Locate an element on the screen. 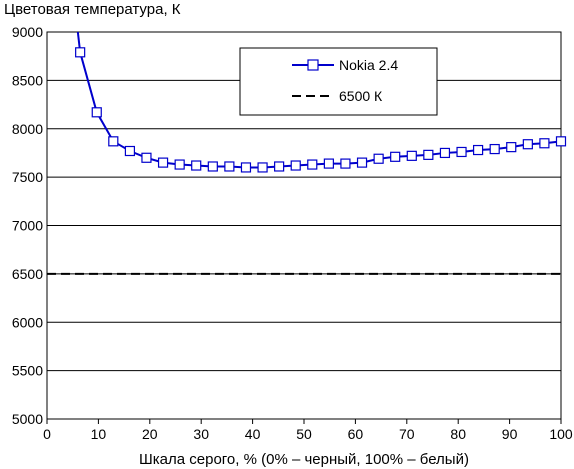 The image size is (574, 469). legend-marker-nokia is located at coordinates (313, 65).